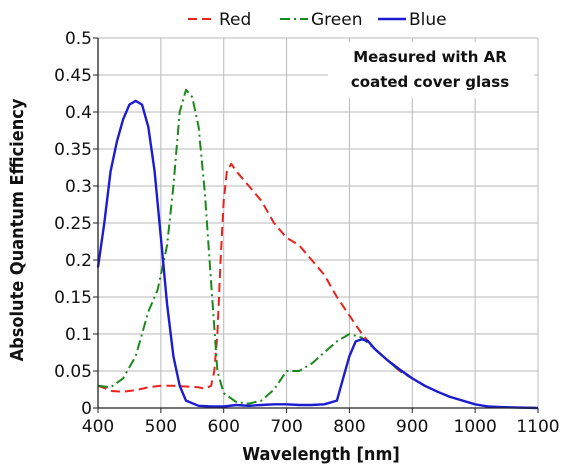  What do you see at coordinates (235, 20) in the screenshot?
I see `legend-label-red: Red` at bounding box center [235, 20].